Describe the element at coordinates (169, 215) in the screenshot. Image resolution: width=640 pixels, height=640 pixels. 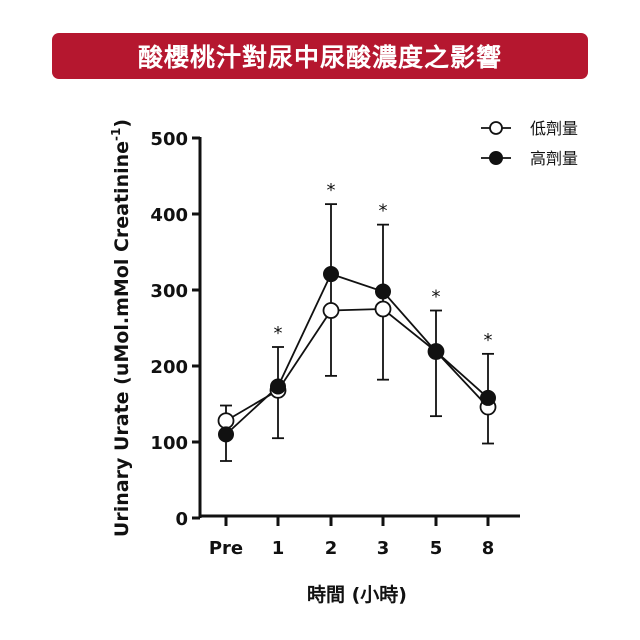
I see `y-tick-label: 400` at that location.